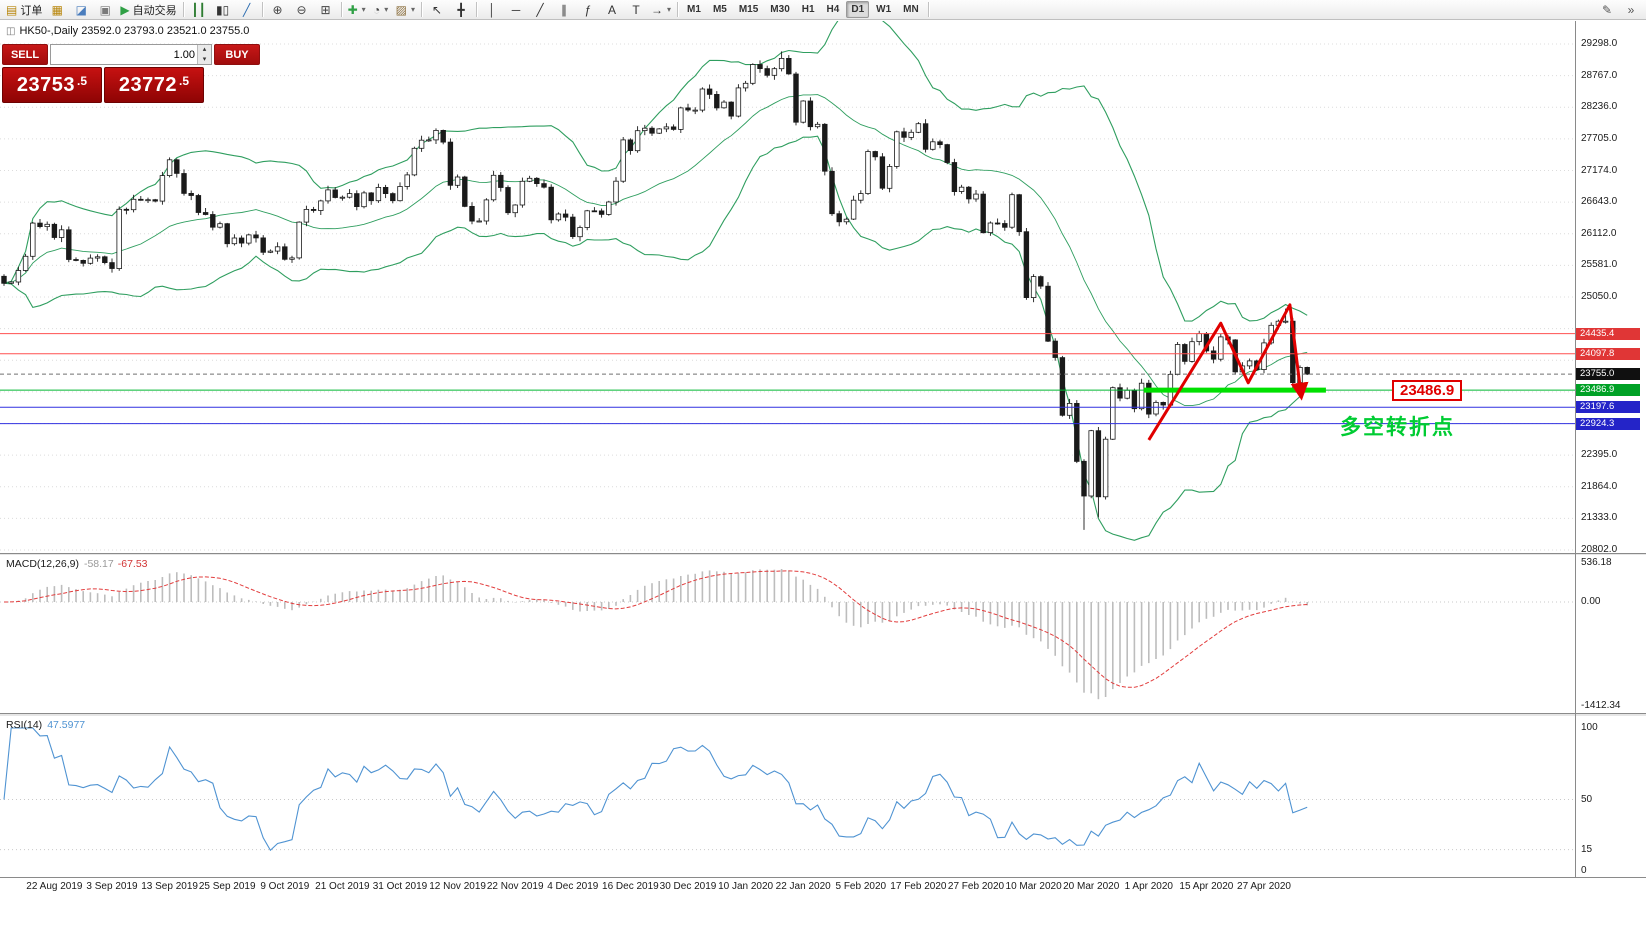 The image size is (1646, 947). I want to click on annotation-text: 多空转折点, so click(1397, 427).